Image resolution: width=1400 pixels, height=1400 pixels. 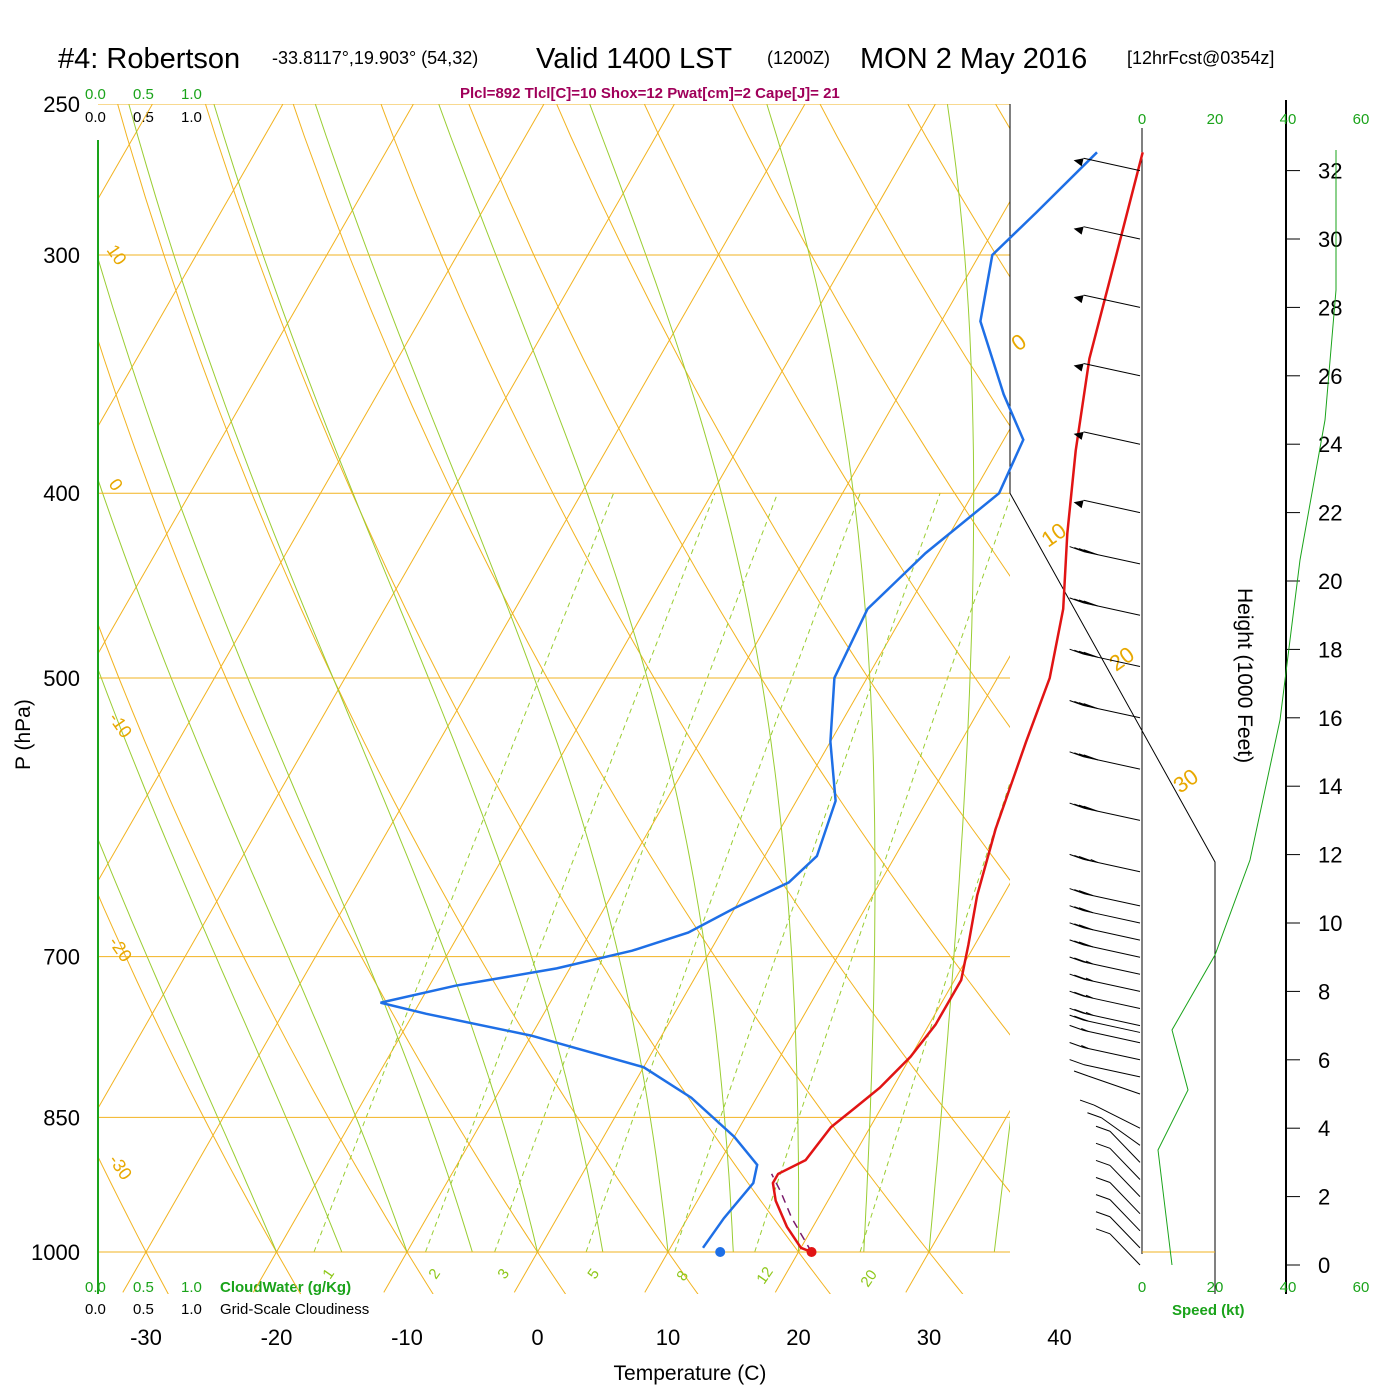 What do you see at coordinates (1330, 307) in the screenshot?
I see `height-tick-label: 28` at bounding box center [1330, 307].